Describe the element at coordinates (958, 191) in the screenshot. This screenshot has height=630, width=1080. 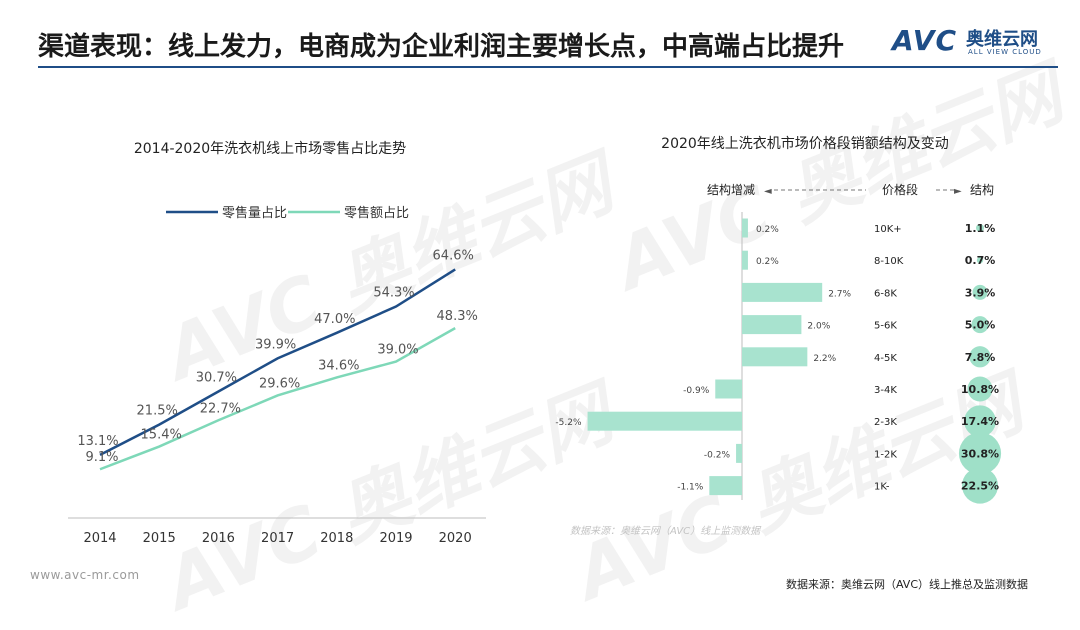
I see `arrow-right-icon: ►` at that location.